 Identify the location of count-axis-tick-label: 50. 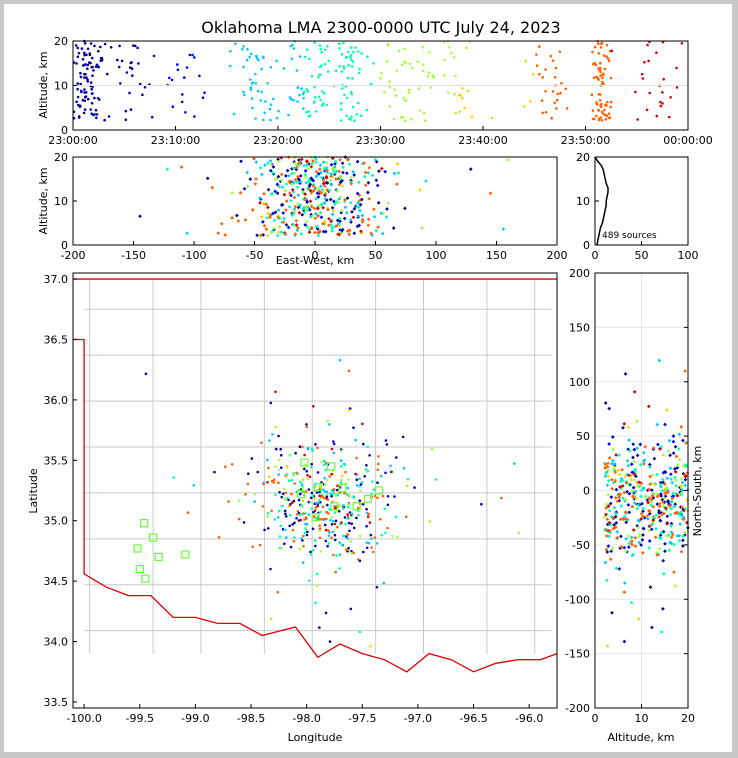
(642, 255).